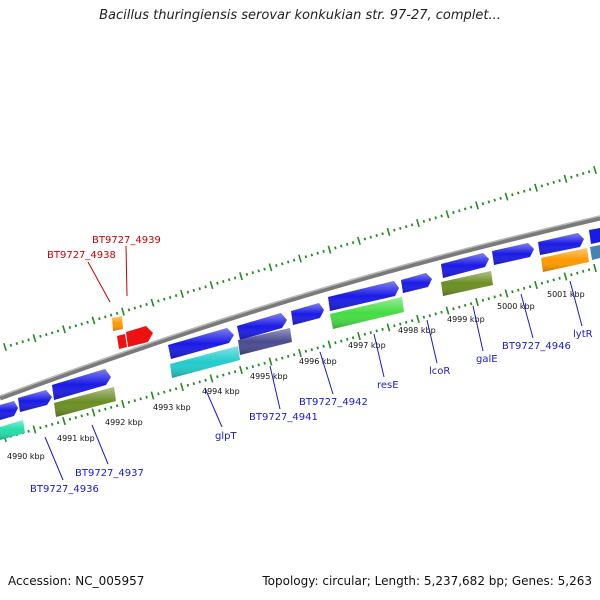  Describe the element at coordinates (26, 456) in the screenshot. I see `scale-label: 4990 kbp` at that location.